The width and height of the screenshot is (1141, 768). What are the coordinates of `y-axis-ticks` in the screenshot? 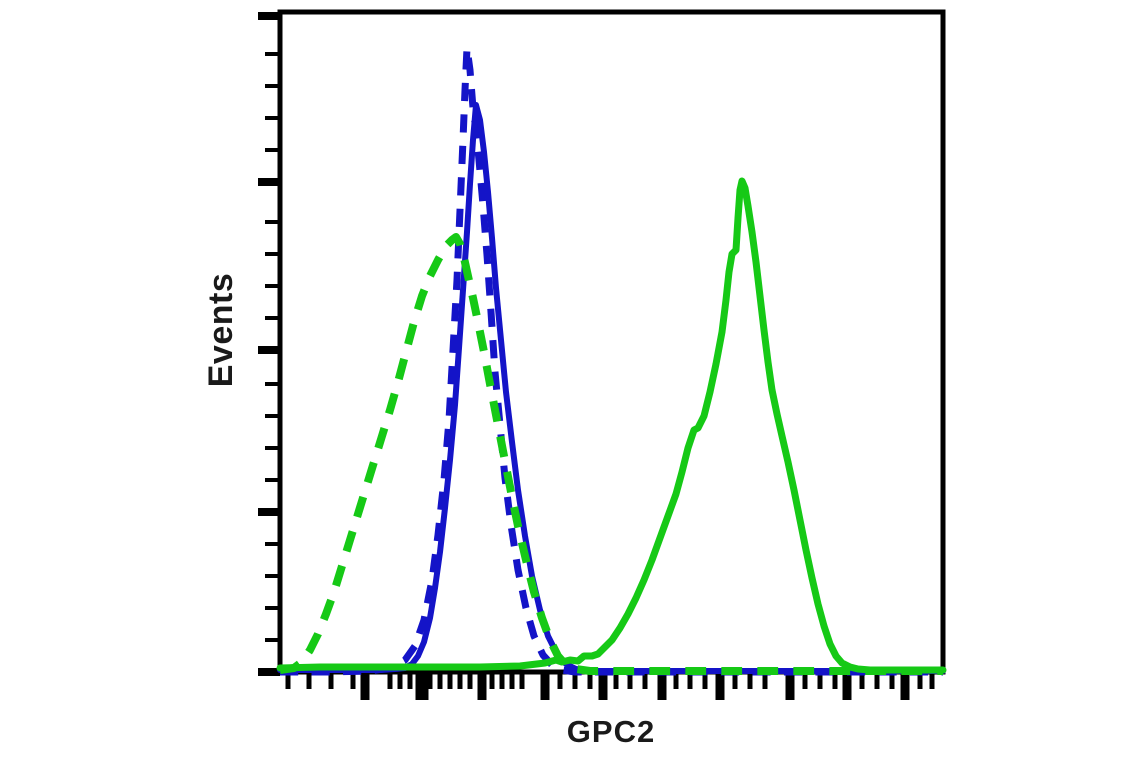 It's located at (269, 344).